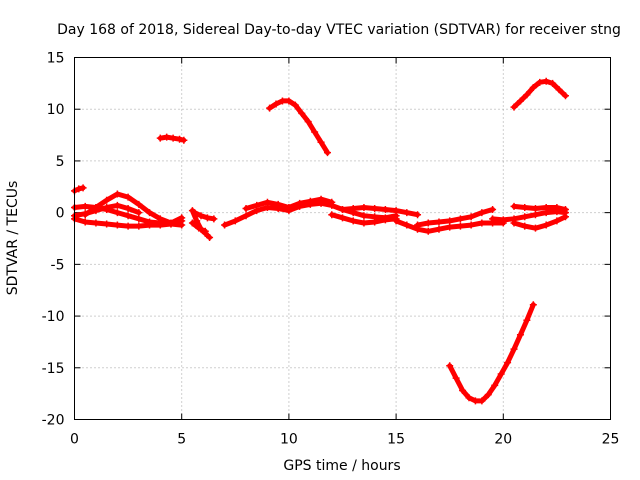 Image resolution: width=640 pixels, height=480 pixels. I want to click on series-arc-mid-d, so click(364, 219).